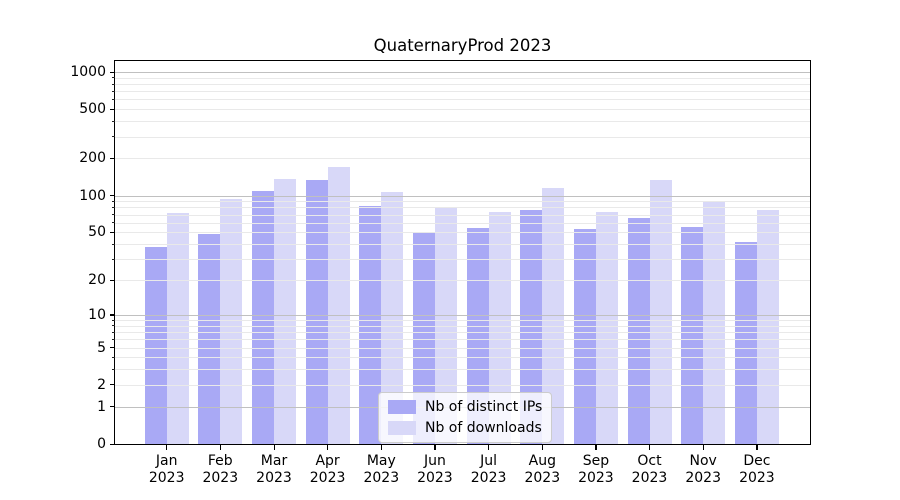 This screenshot has width=900, height=500. I want to click on bar-ips-sep, so click(584, 336).